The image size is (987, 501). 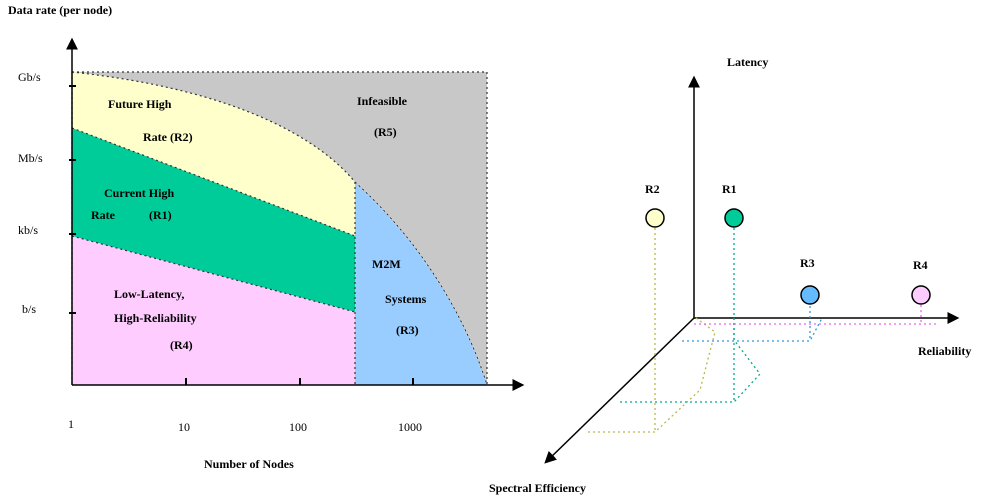 What do you see at coordinates (28, 230) in the screenshot?
I see `y-tick-label: kb/s` at bounding box center [28, 230].